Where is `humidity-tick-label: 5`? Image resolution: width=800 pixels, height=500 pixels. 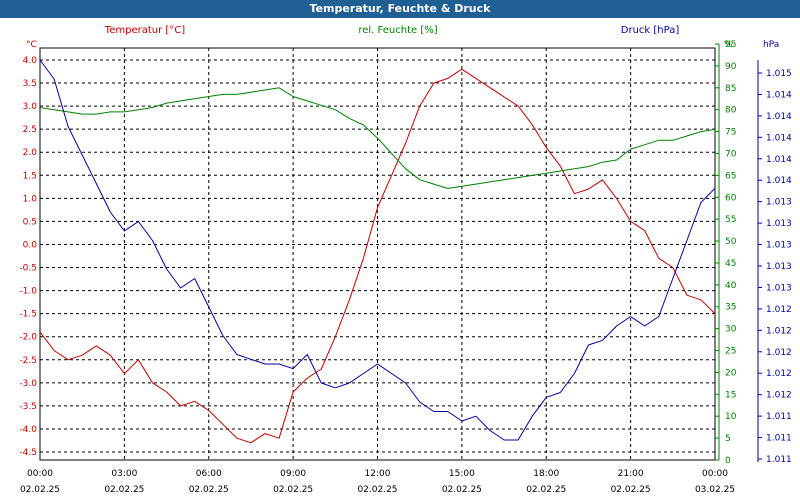
humidity-tick-label: 5 is located at coordinates (728, 439).